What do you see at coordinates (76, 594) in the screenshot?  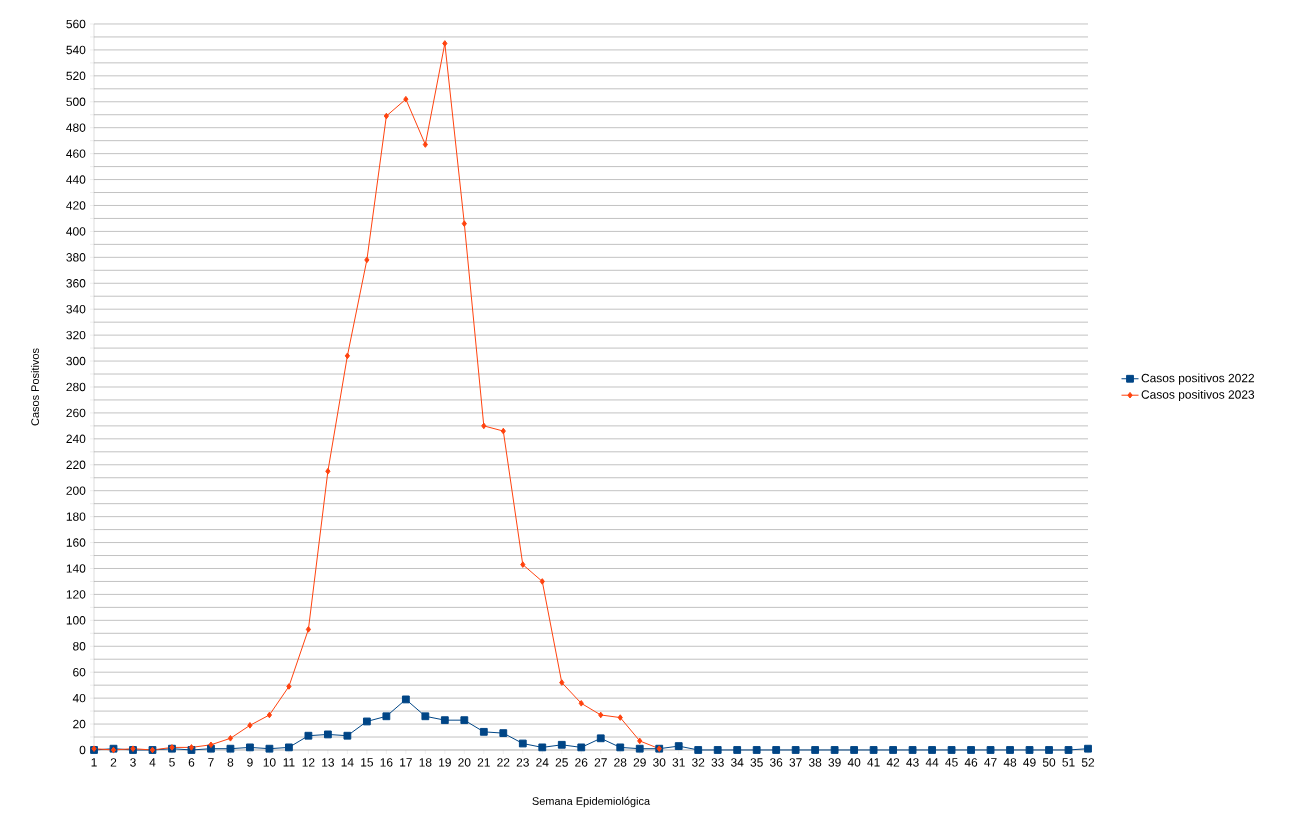 I see `y-tick-label: 120` at bounding box center [76, 594].